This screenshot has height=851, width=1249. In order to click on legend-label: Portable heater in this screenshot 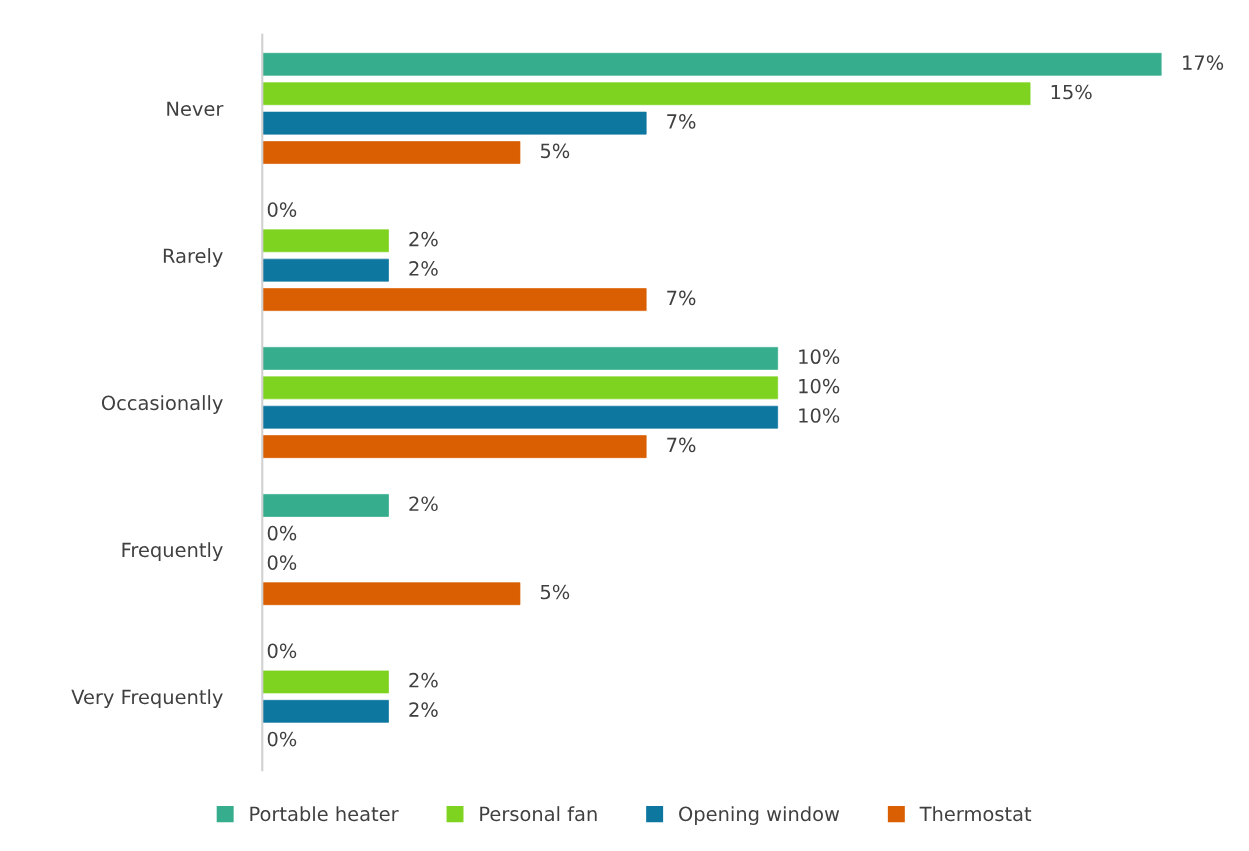, I will do `click(324, 814)`.